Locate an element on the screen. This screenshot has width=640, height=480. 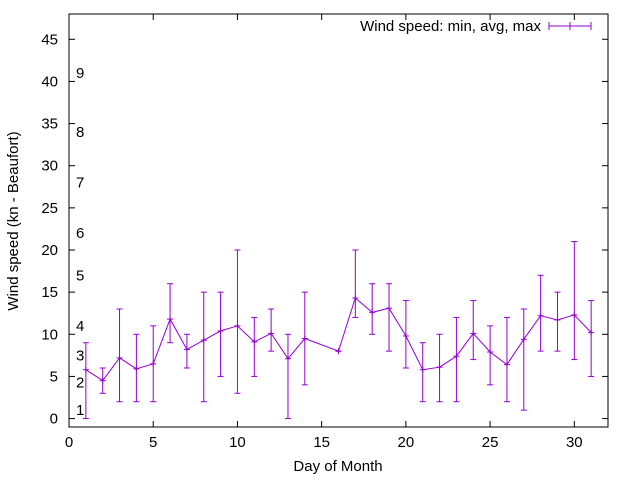
beaufort-label: 8 is located at coordinates (80, 132).